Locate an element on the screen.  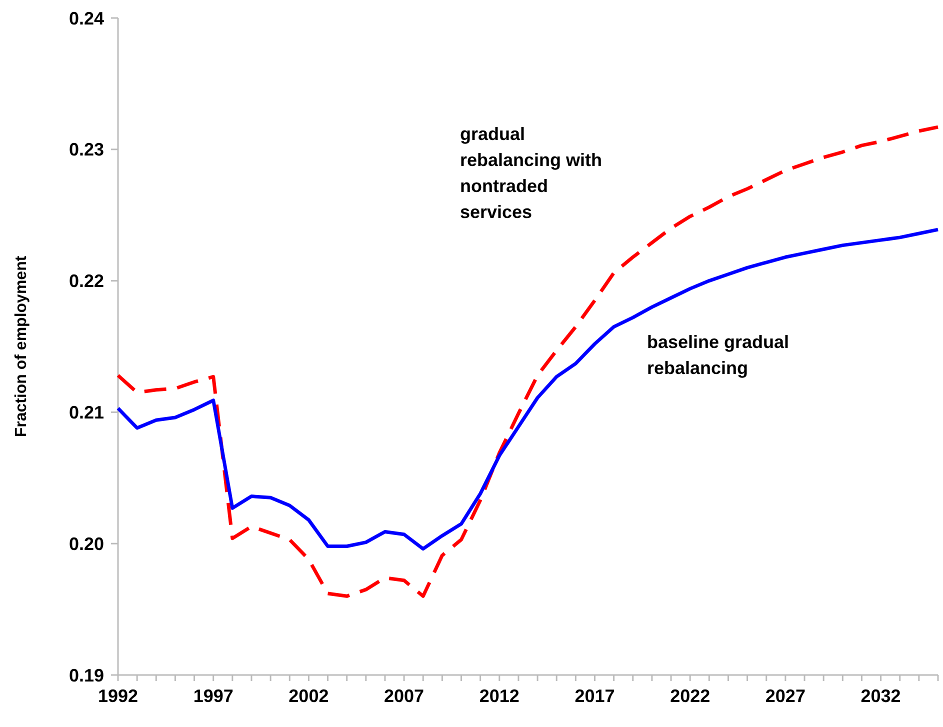
y-tick-label: 0.20 is located at coordinates (86, 544).